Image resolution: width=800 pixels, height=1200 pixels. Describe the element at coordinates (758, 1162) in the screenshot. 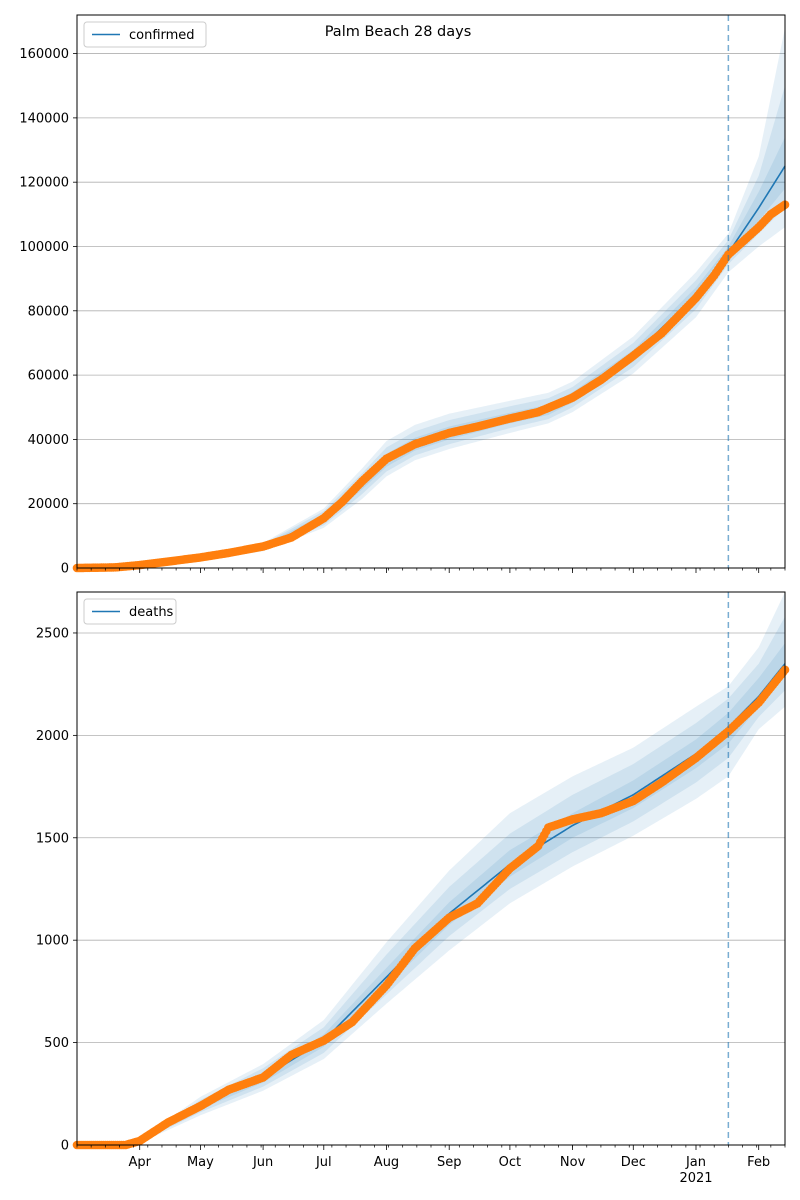

I see `x-tick-label: Feb` at that location.